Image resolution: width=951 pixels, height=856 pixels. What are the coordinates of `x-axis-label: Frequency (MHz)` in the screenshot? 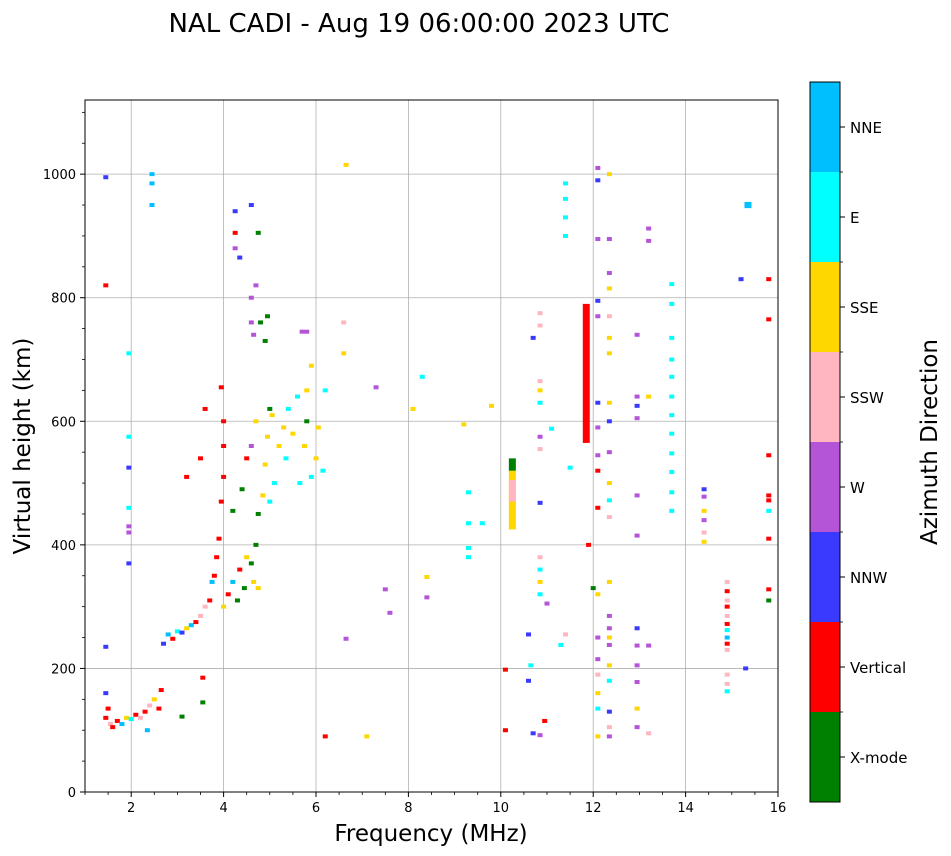 It's located at (430, 834).